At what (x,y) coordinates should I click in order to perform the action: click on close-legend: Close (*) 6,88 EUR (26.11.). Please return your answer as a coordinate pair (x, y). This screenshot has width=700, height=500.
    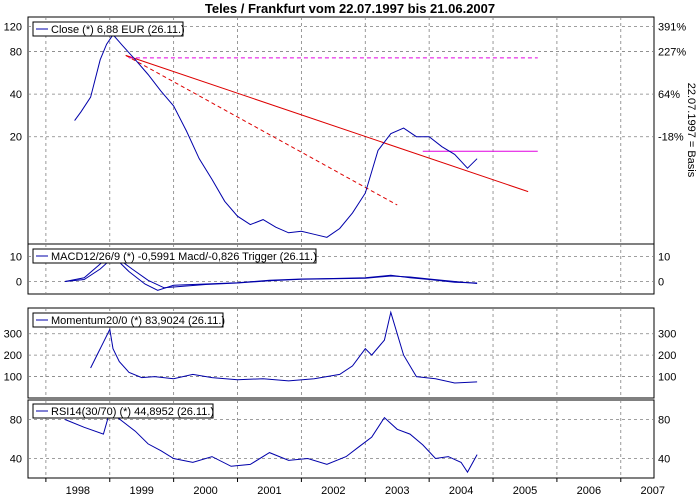
    Looking at the image, I should click on (108, 29).